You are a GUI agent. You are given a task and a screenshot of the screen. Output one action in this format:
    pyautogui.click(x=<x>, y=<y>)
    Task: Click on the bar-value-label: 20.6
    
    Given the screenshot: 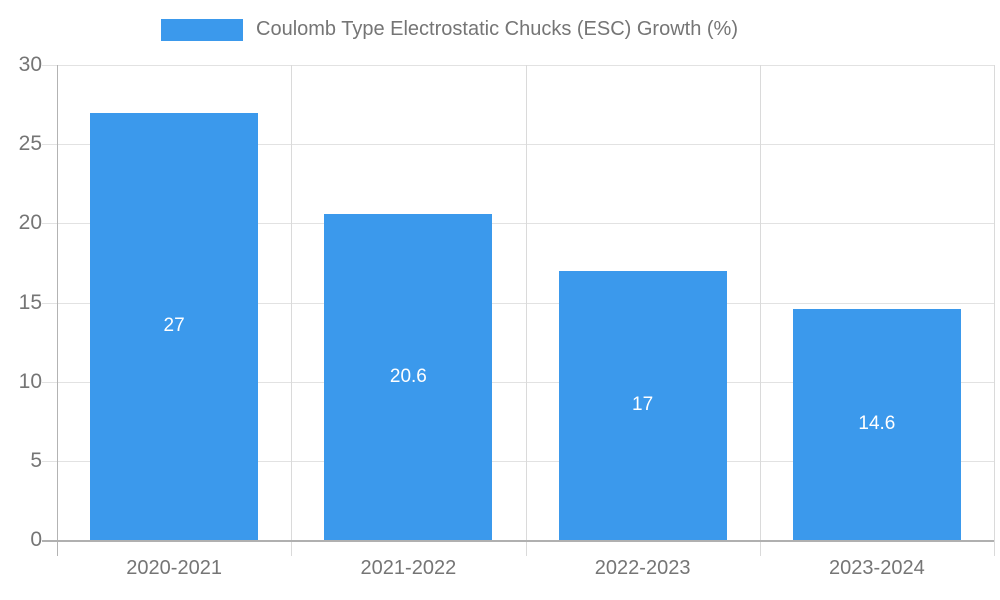 What is the action you would take?
    pyautogui.click(x=408, y=376)
    